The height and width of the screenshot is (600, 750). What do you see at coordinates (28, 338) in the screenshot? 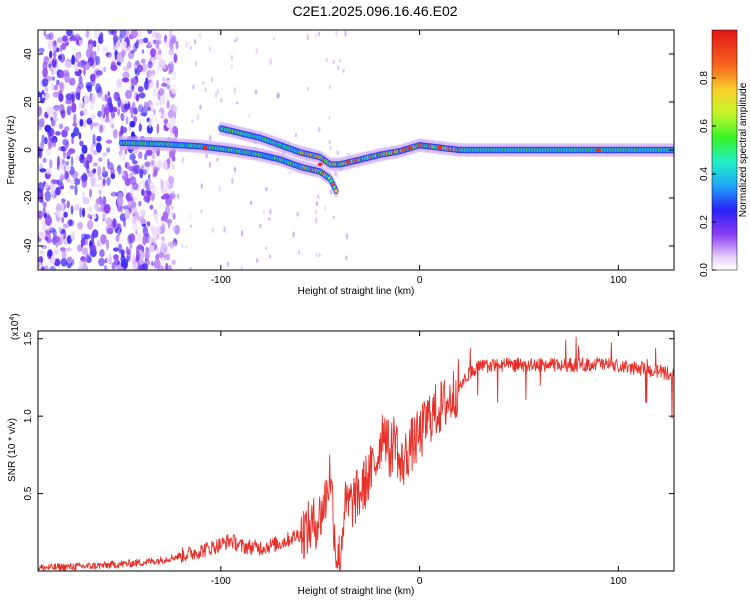
I see `y-tick-label: 1.5` at bounding box center [28, 338].